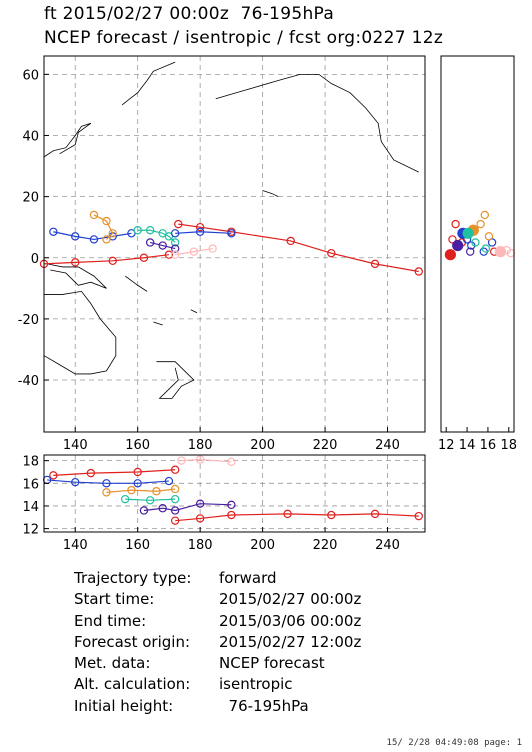 The height and width of the screenshot is (752, 532). I want to click on info-key: Initial height:, so click(124, 705).